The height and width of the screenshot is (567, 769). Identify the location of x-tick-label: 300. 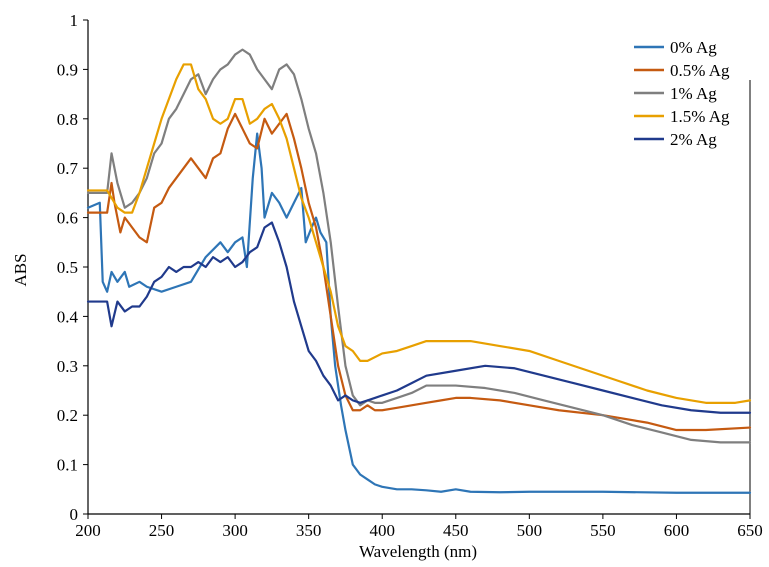
(235, 530).